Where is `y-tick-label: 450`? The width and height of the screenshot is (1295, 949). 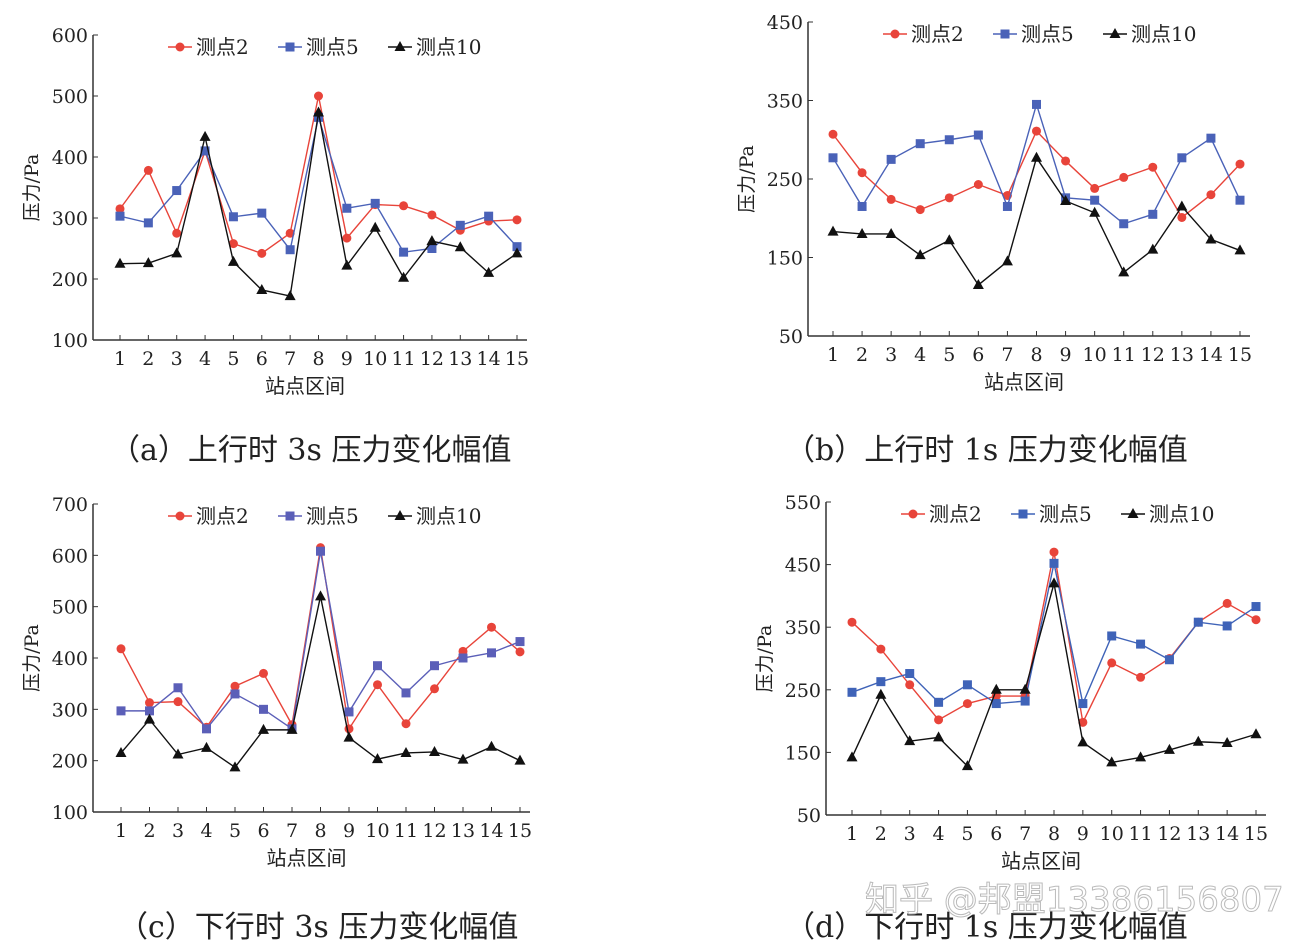
y-tick-label: 450 is located at coordinates (785, 23).